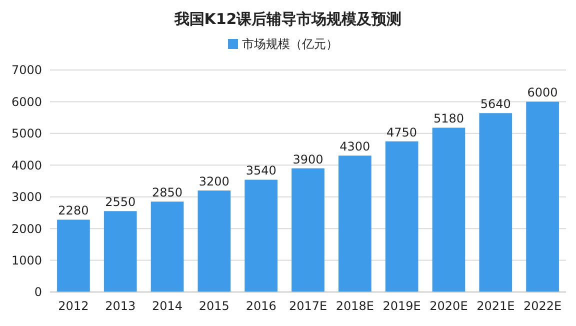  Describe the element at coordinates (214, 306) in the screenshot. I see `x-tick-label: 2015` at that location.